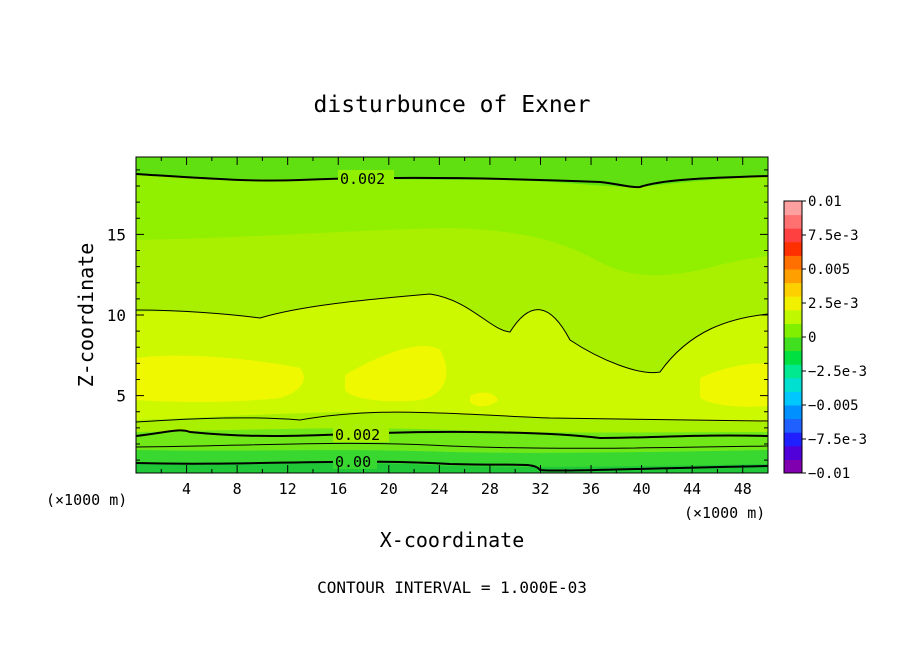  What do you see at coordinates (288, 489) in the screenshot?
I see `x-tick-label-12: 12` at bounding box center [288, 489].